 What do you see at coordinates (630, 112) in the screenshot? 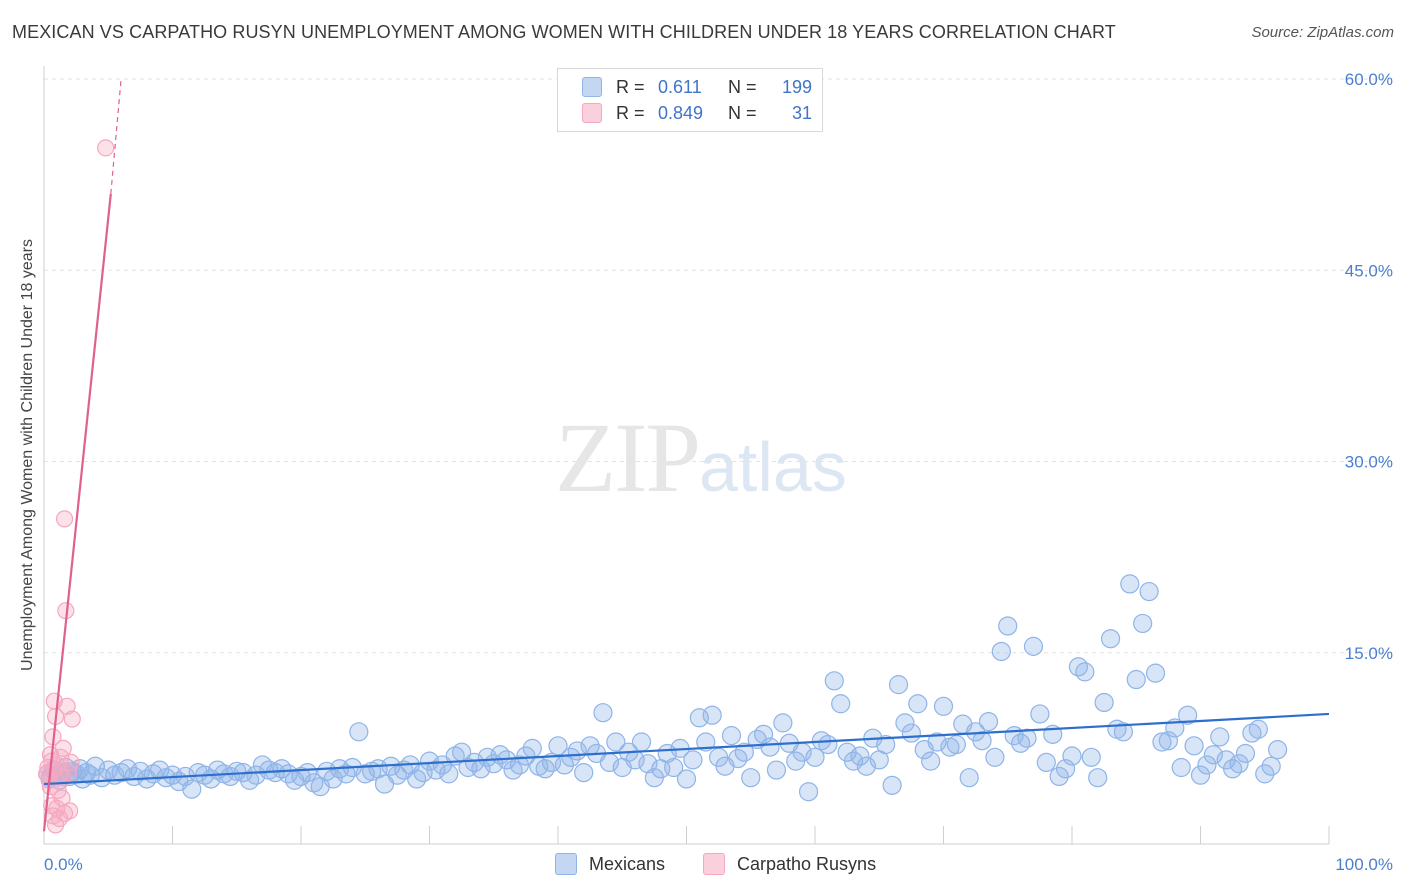
I see `legend-r-label: R =` at bounding box center [630, 112].